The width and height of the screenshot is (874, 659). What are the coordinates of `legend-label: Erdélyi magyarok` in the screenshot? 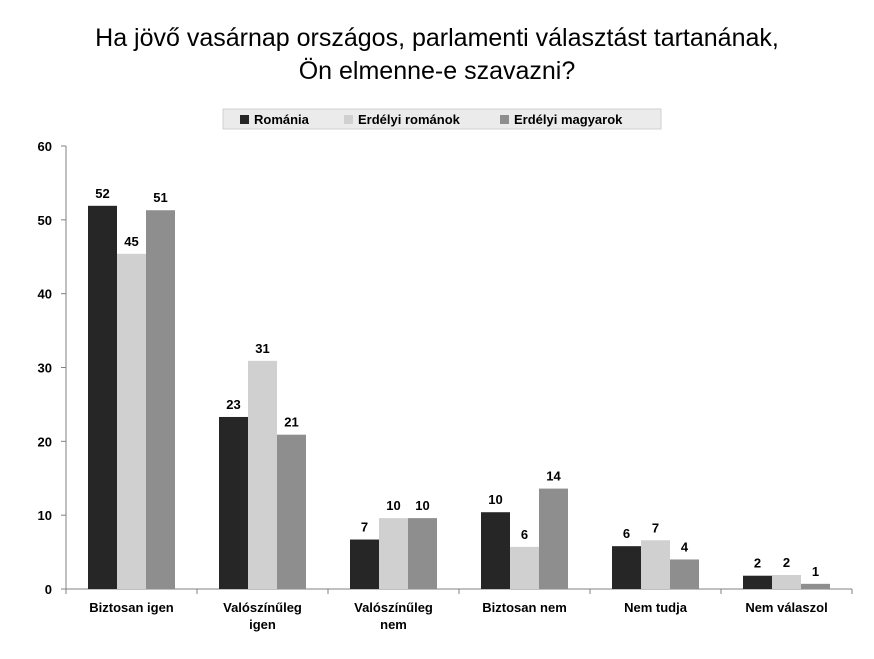 It's located at (568, 119).